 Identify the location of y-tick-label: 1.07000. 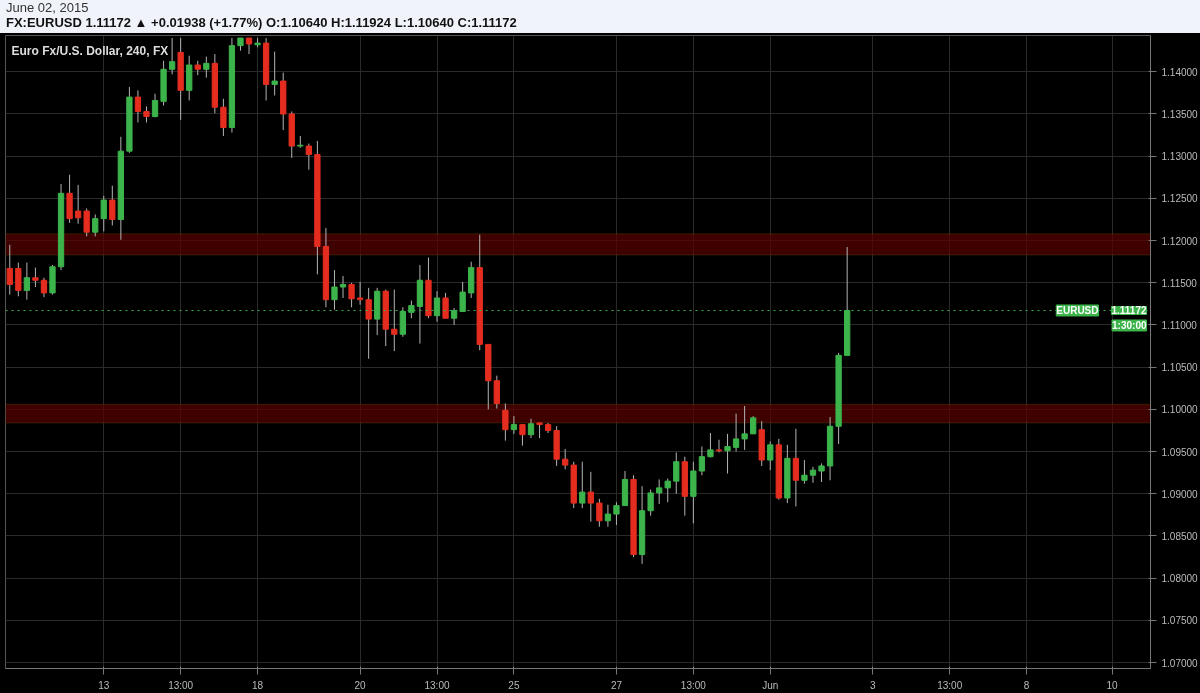
(1180, 663).